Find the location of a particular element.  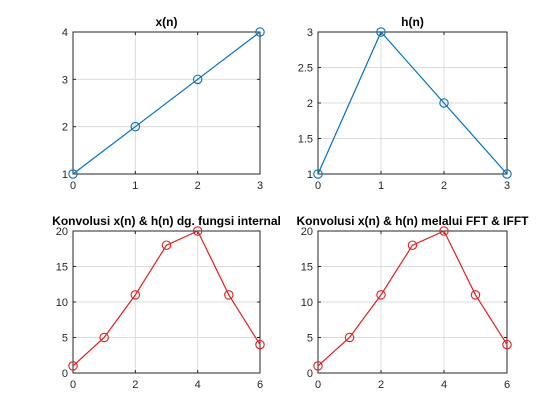

subplot-title: h(n) is located at coordinates (412, 22).